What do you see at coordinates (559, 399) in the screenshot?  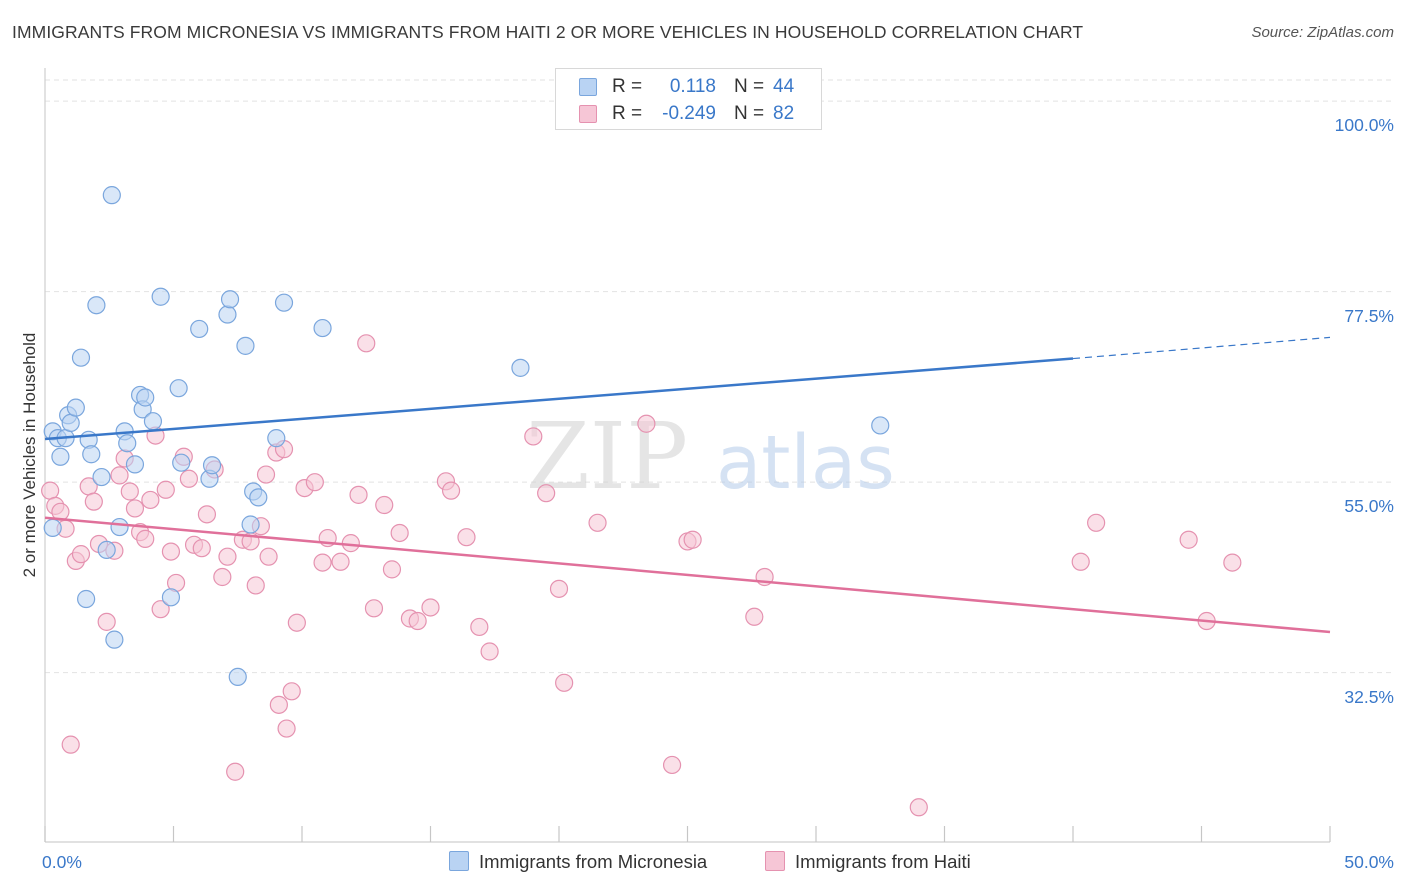 I see `micronesia-trend-line` at bounding box center [559, 399].